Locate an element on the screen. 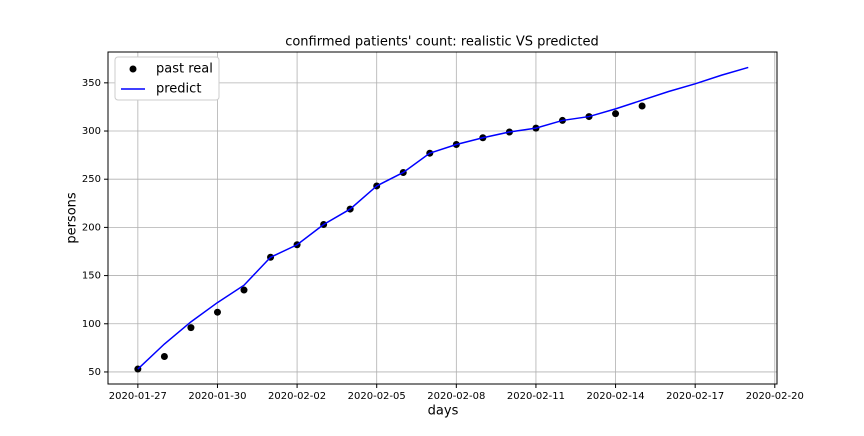 Image resolution: width=864 pixels, height=436 pixels. y-tick-label: 150 is located at coordinates (91, 276).